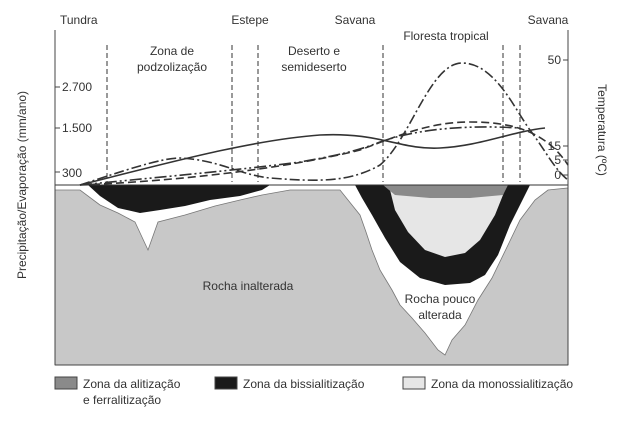 Image resolution: width=620 pixels, height=421 pixels. Describe the element at coordinates (22, 185) in the screenshot. I see `left-axis-label: Precipitação/Evaporação (mm/ano)` at that location.